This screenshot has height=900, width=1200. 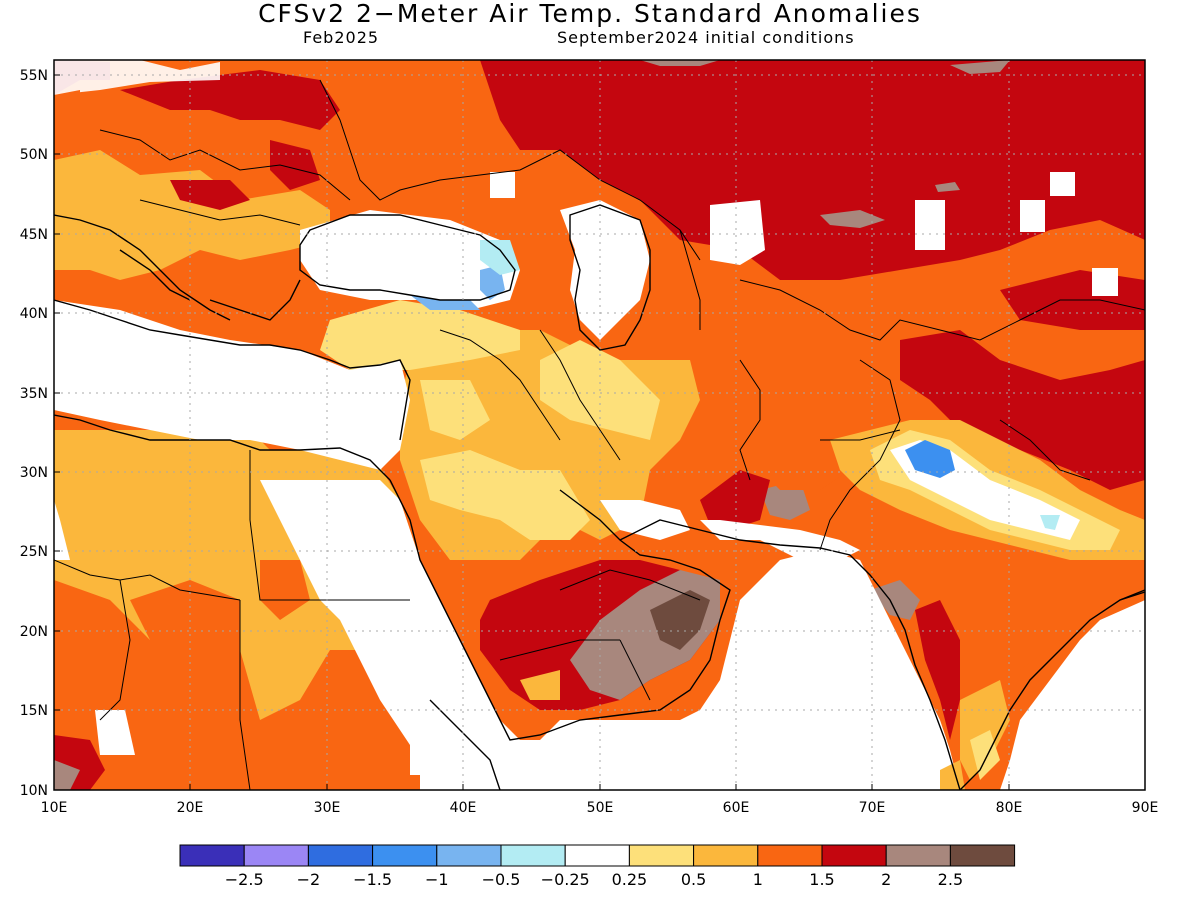 What do you see at coordinates (34, 711) in the screenshot?
I see `lat-label-15n: 15N` at bounding box center [34, 711].